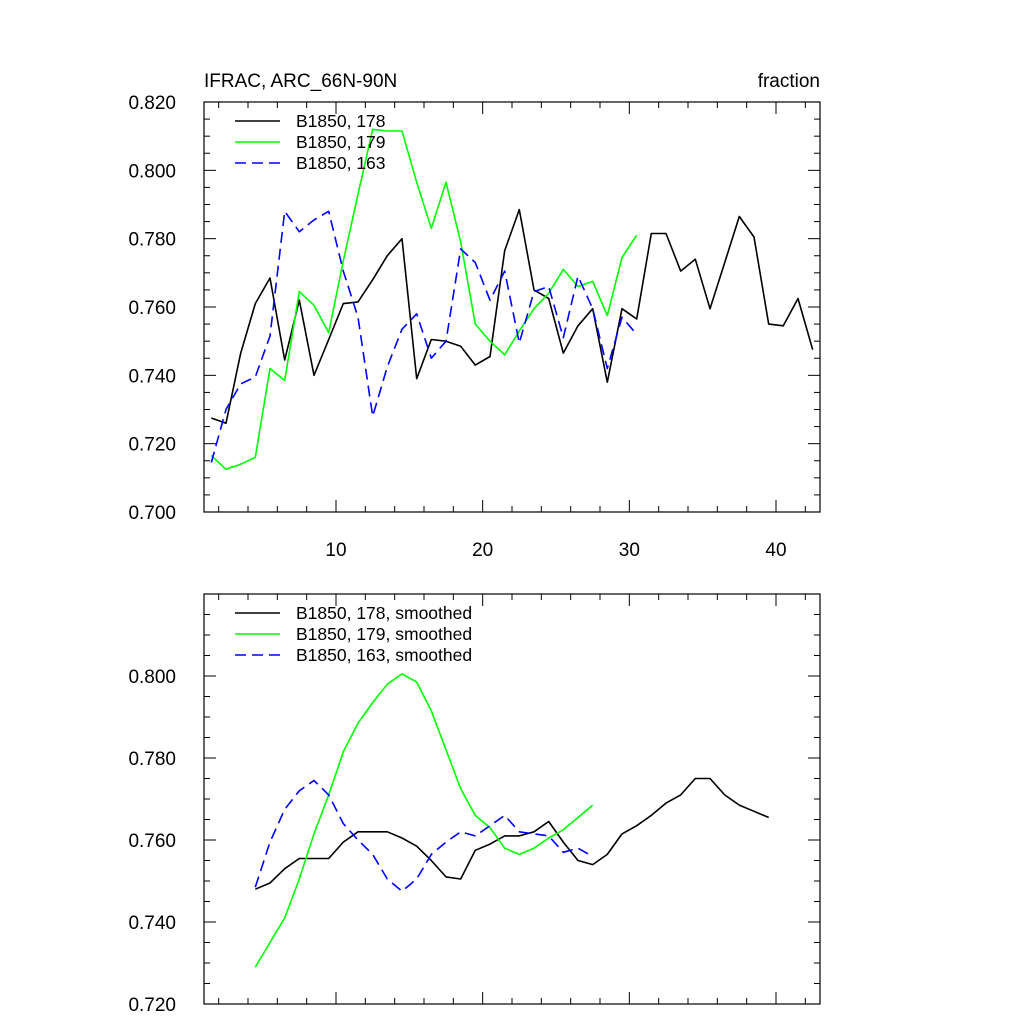 Image resolution: width=1024 pixels, height=1024 pixels. I want to click on x-tick-label: 40, so click(775, 550).